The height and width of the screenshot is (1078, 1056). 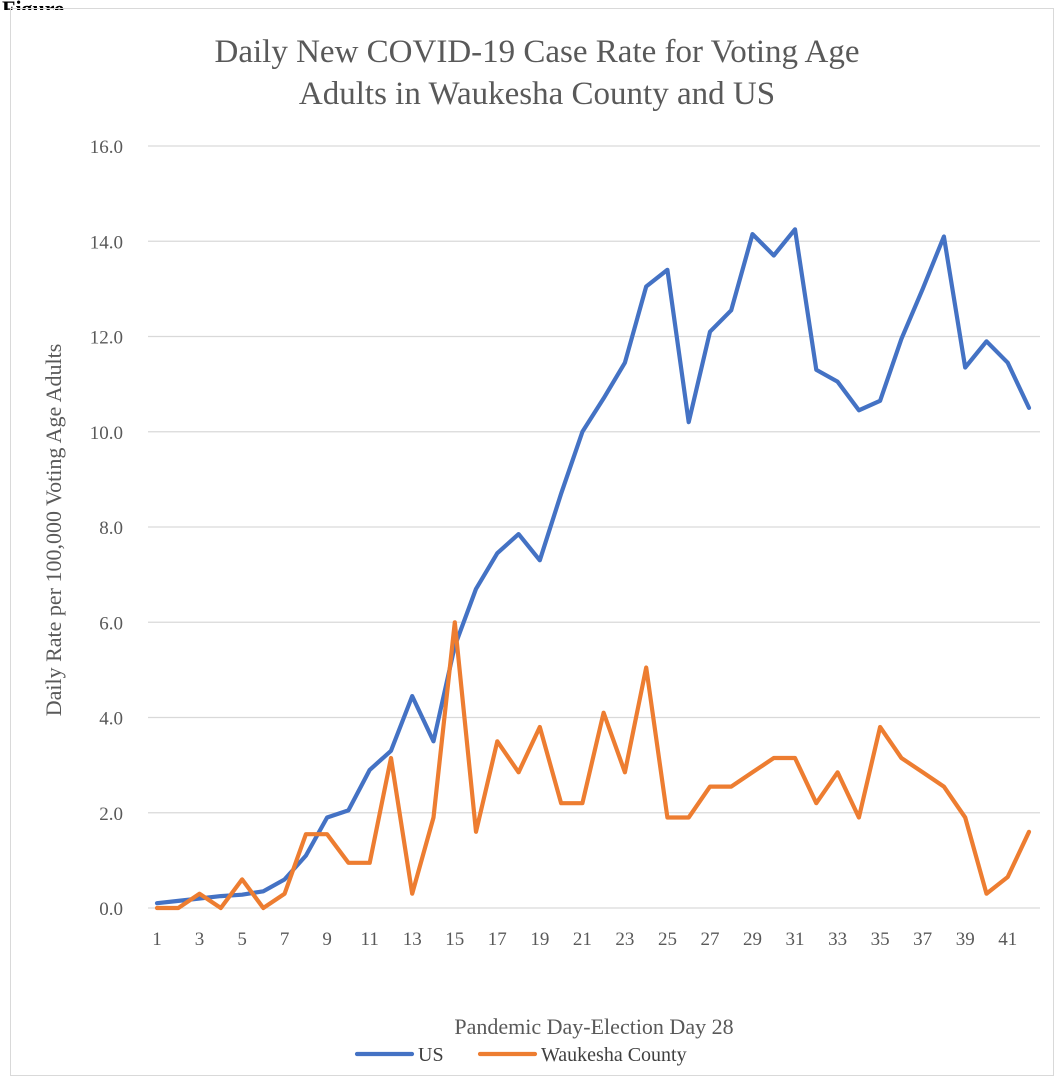 What do you see at coordinates (106, 338) in the screenshot?
I see `y-tick-label: 12.0` at bounding box center [106, 338].